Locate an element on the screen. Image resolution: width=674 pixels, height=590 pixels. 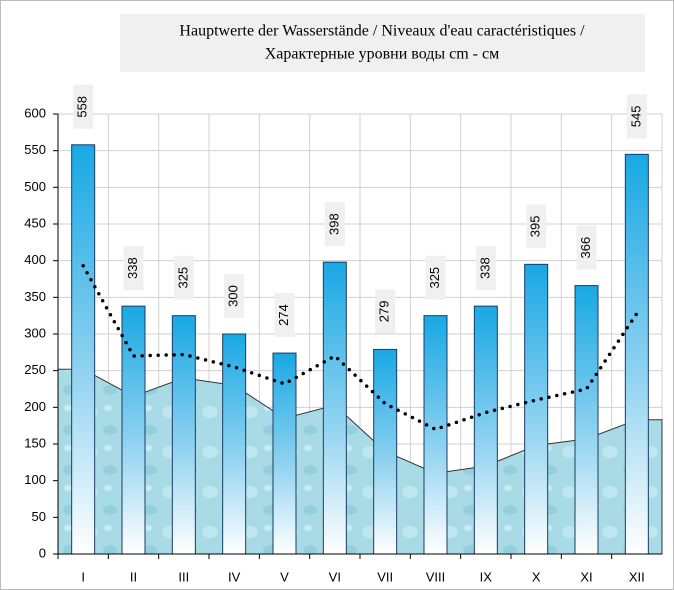
title-box is located at coordinates (382, 43).